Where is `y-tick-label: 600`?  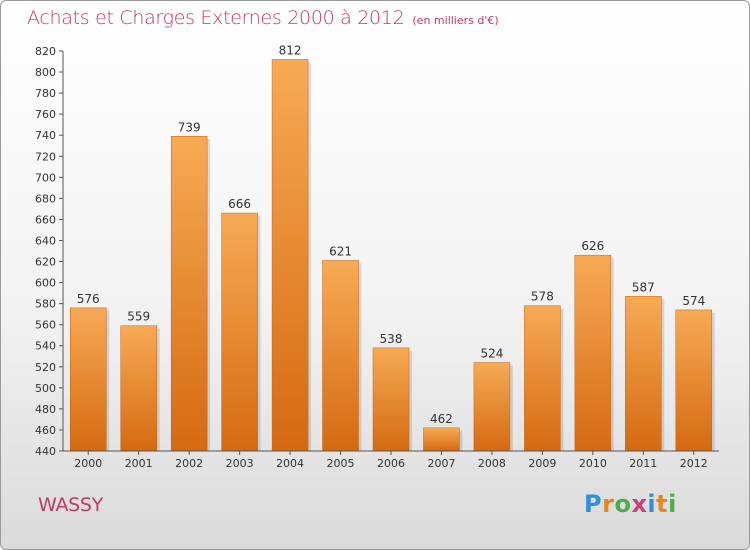 y-tick-label: 600 is located at coordinates (45, 283).